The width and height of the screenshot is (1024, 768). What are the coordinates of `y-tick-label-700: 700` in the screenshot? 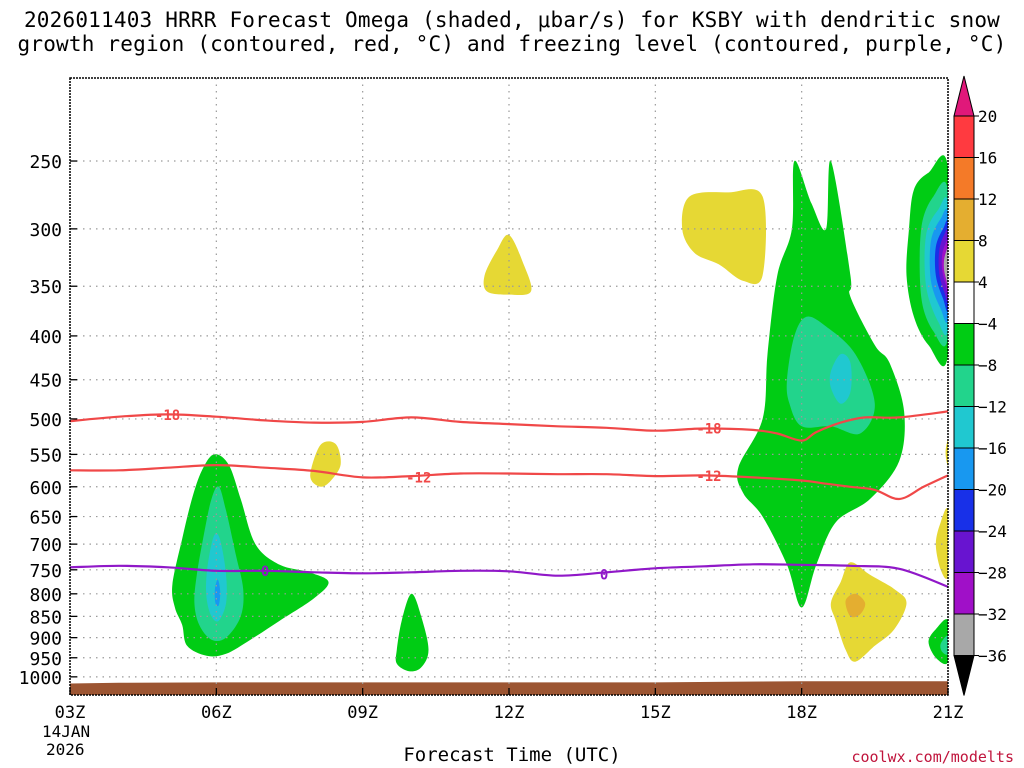 It's located at (45, 545).